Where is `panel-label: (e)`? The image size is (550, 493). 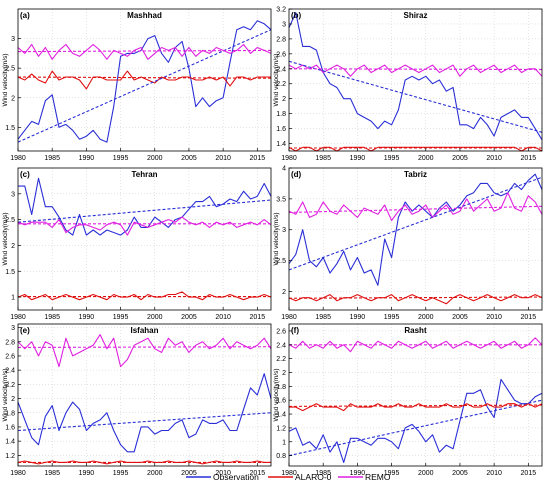
panel-label: (e) is located at coordinates (25, 330).